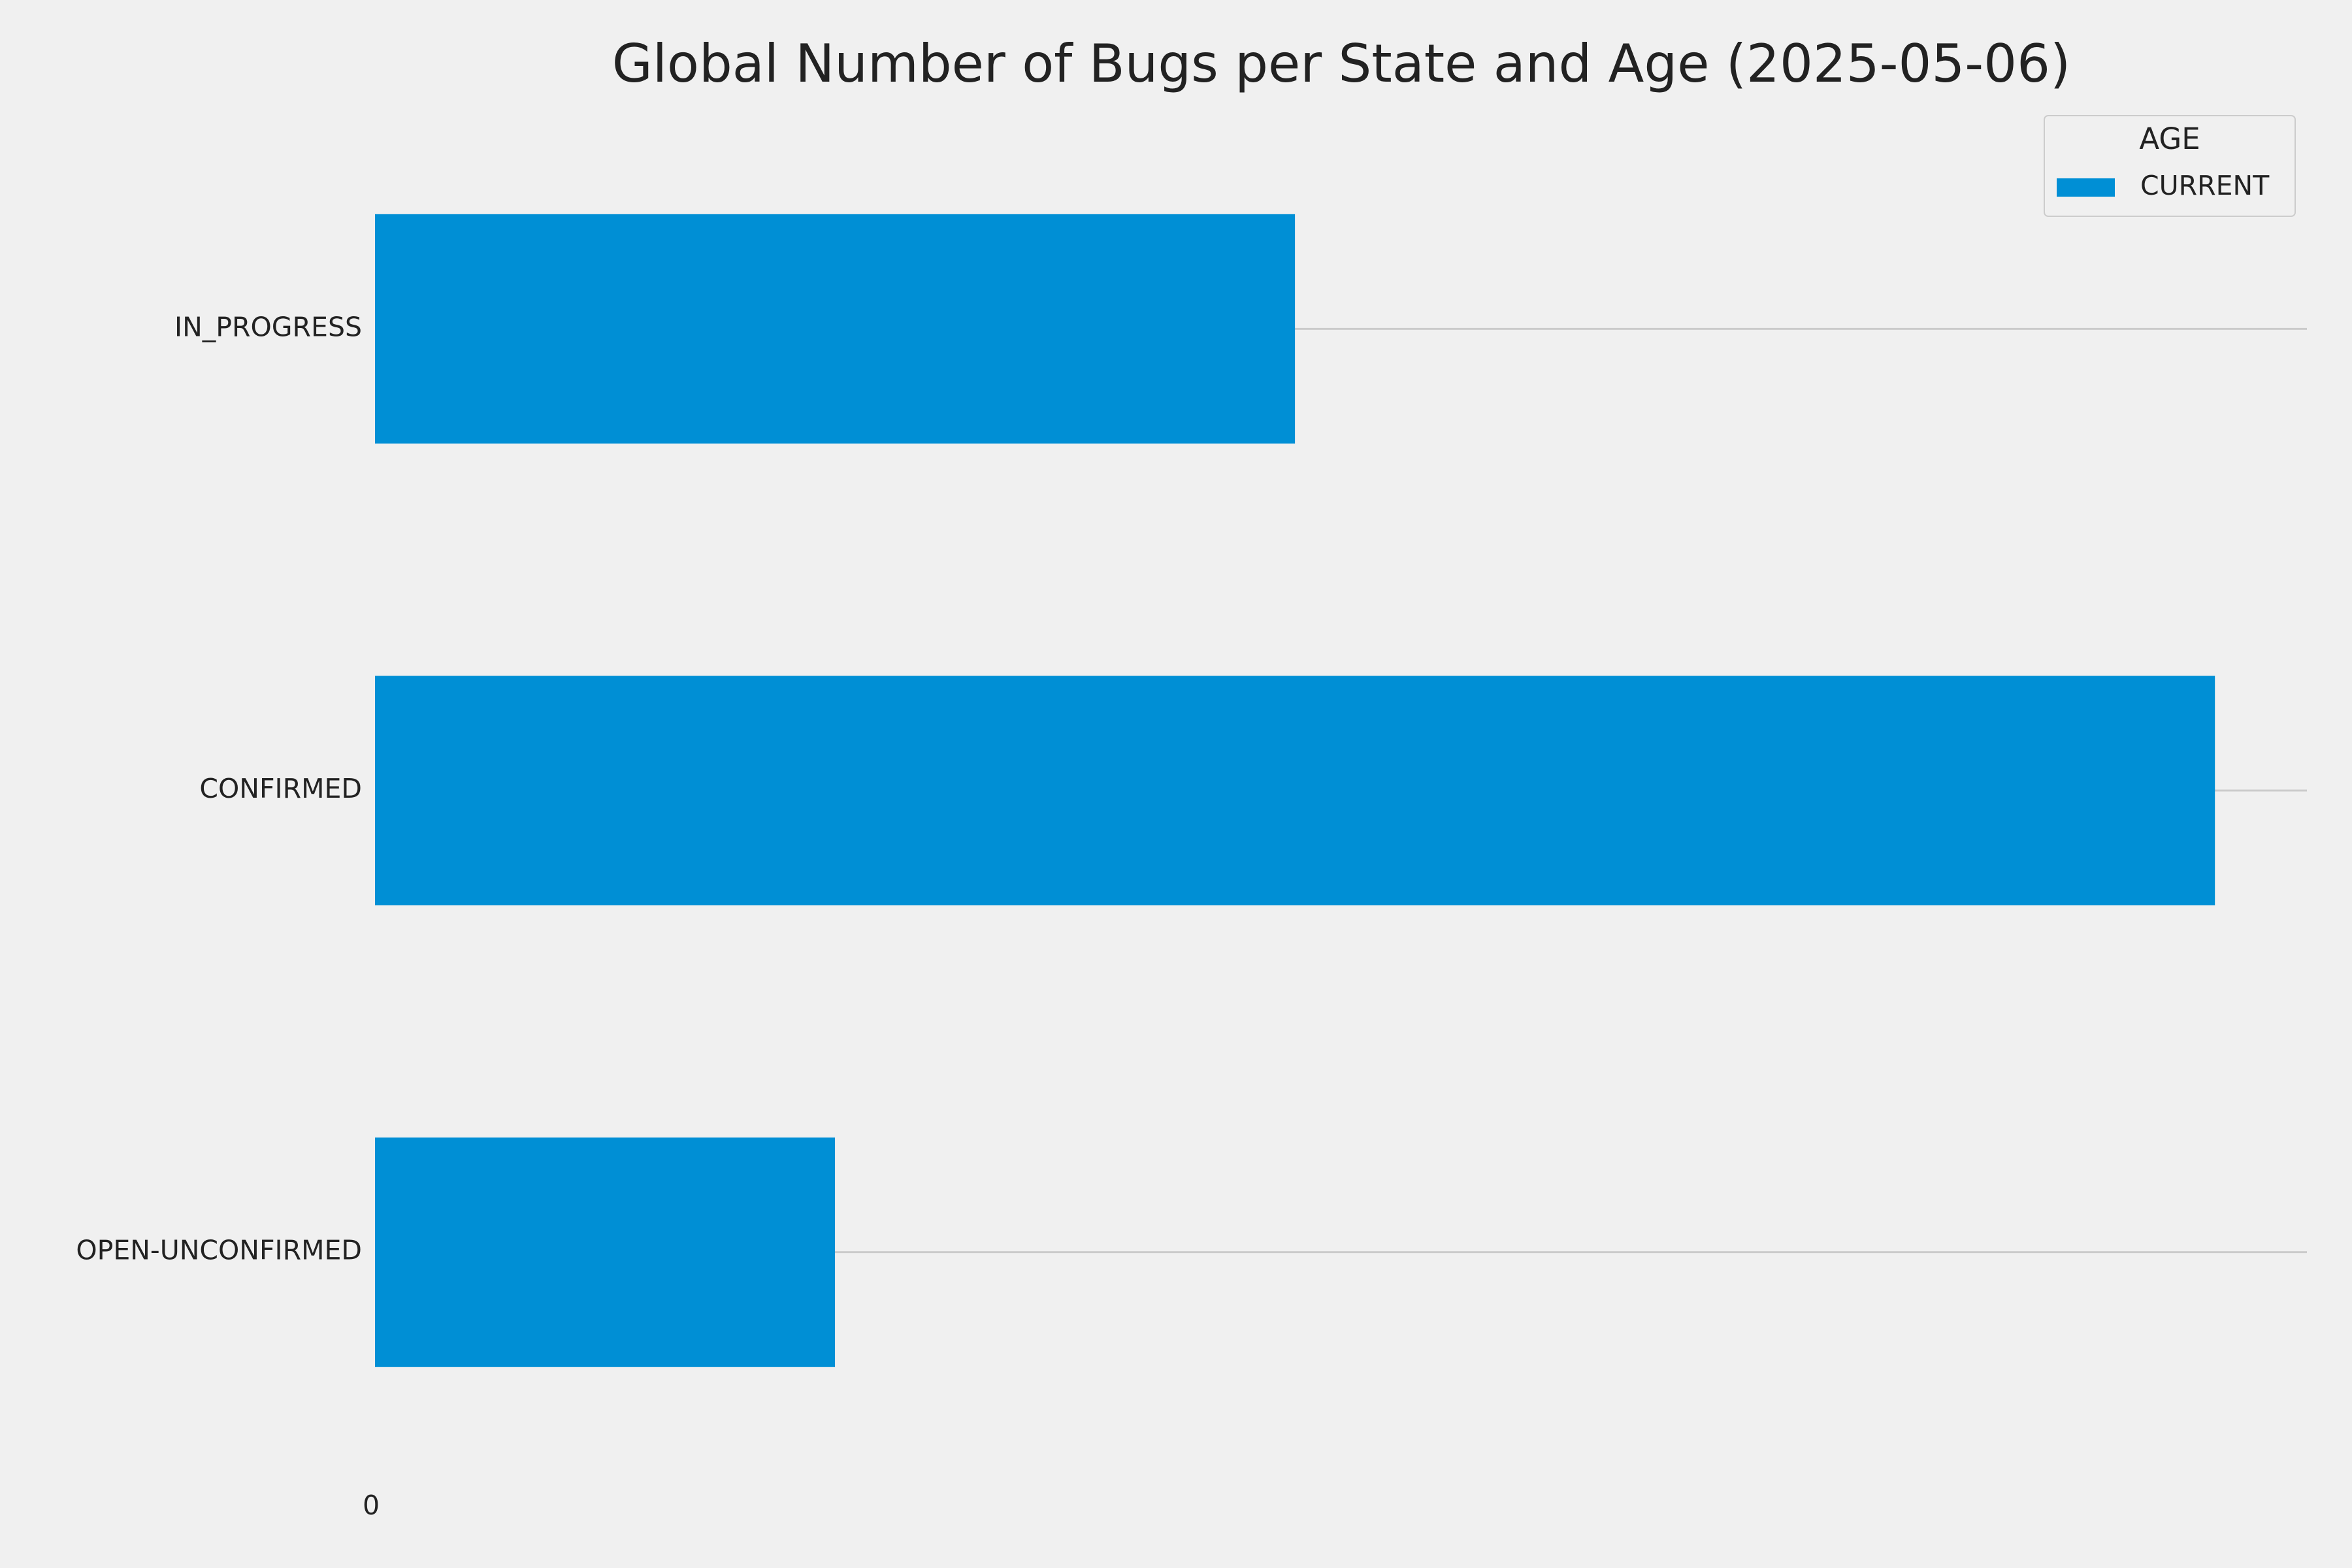 The image size is (2352, 1568). I want to click on y-tick-label: IN_PROGRESS, so click(268, 326).